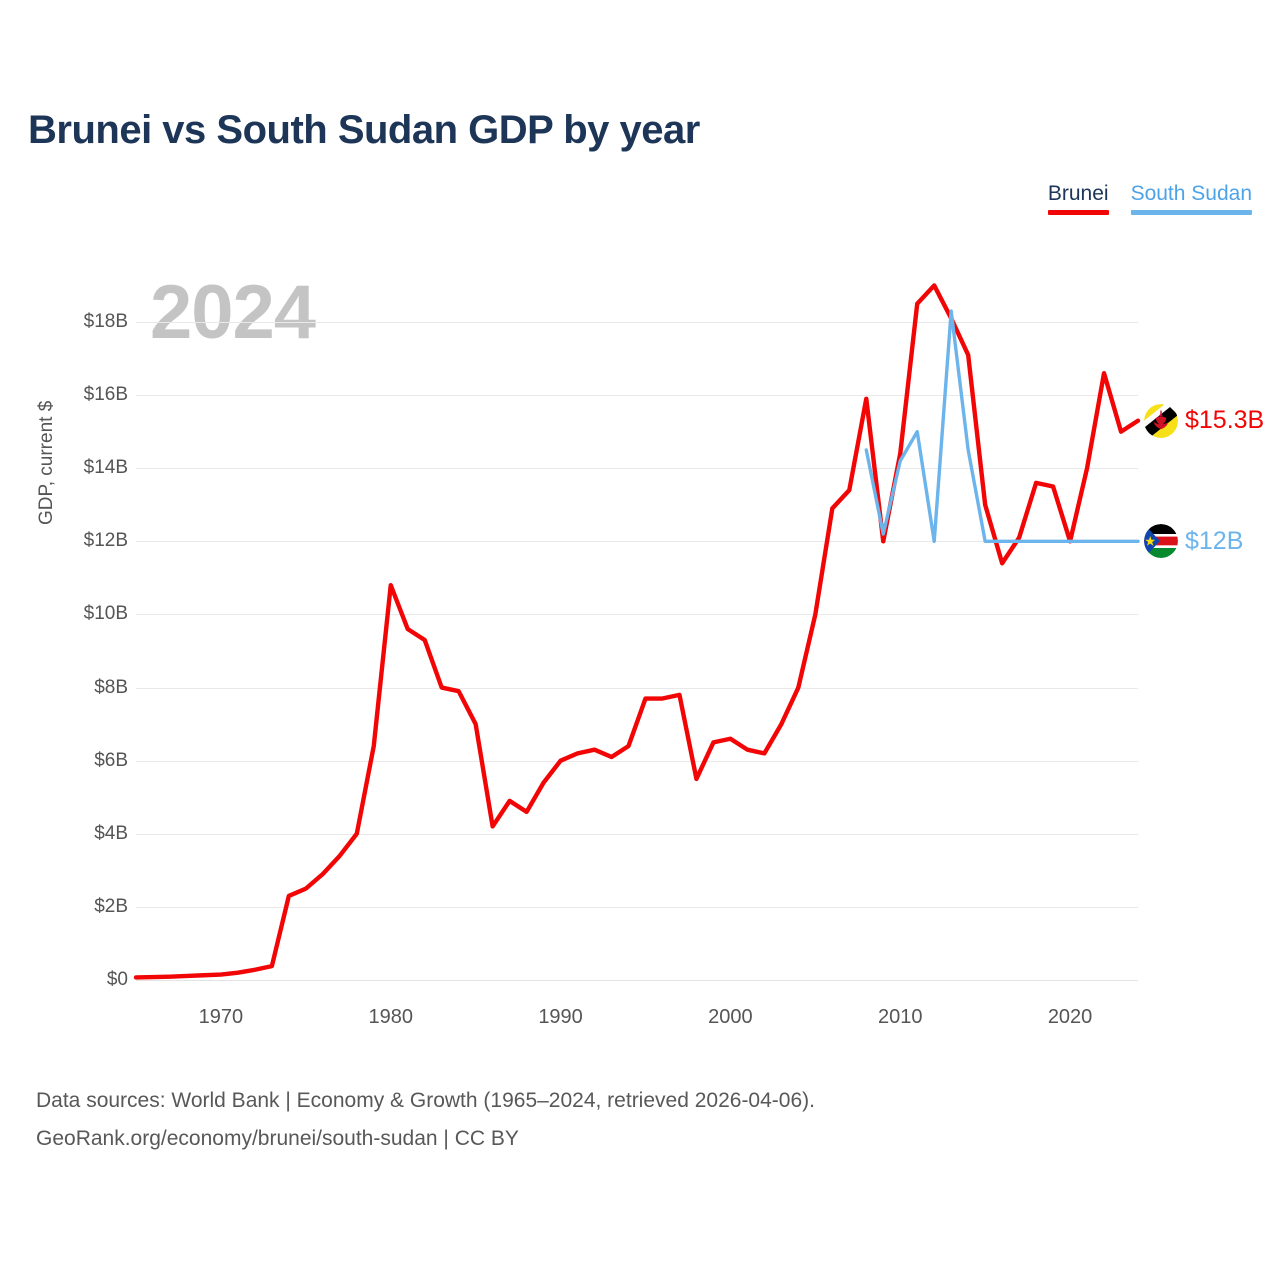 The height and width of the screenshot is (1280, 1280). I want to click on y-axis-tick-label: $4B, so click(111, 833).